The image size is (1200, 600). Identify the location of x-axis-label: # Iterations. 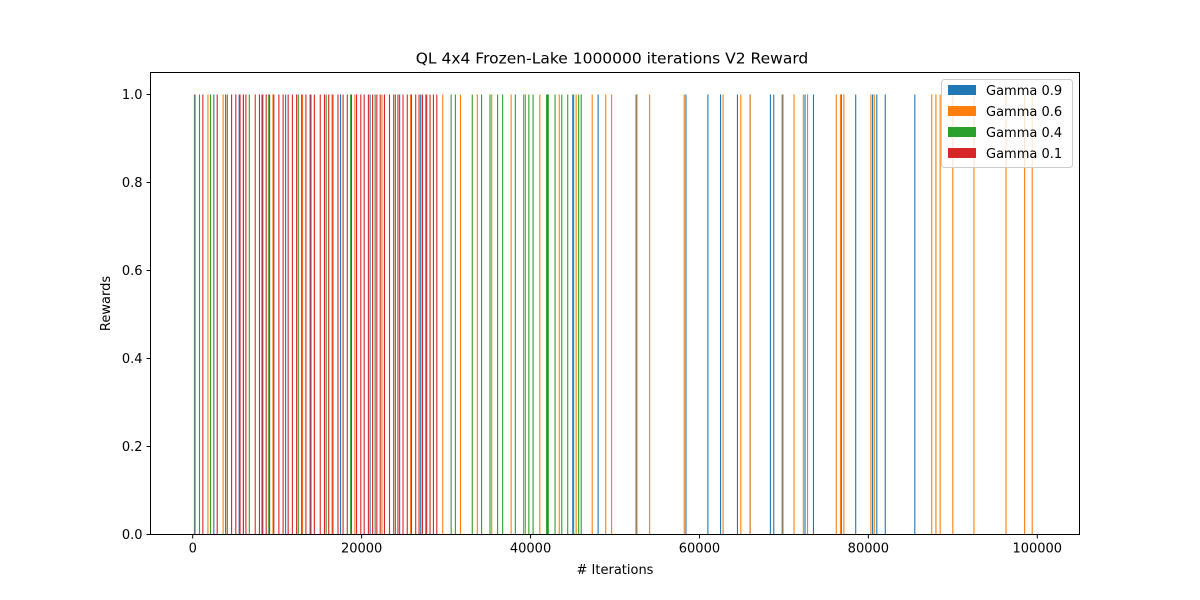
(615, 570).